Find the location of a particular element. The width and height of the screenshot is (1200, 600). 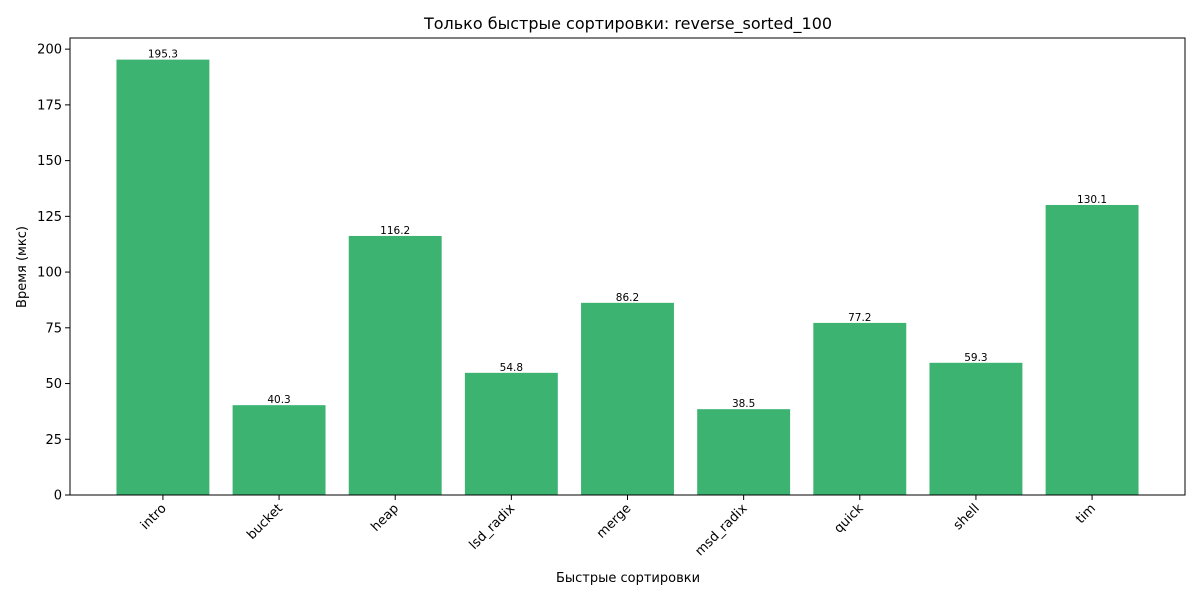

bar-tim is located at coordinates (1092, 349).